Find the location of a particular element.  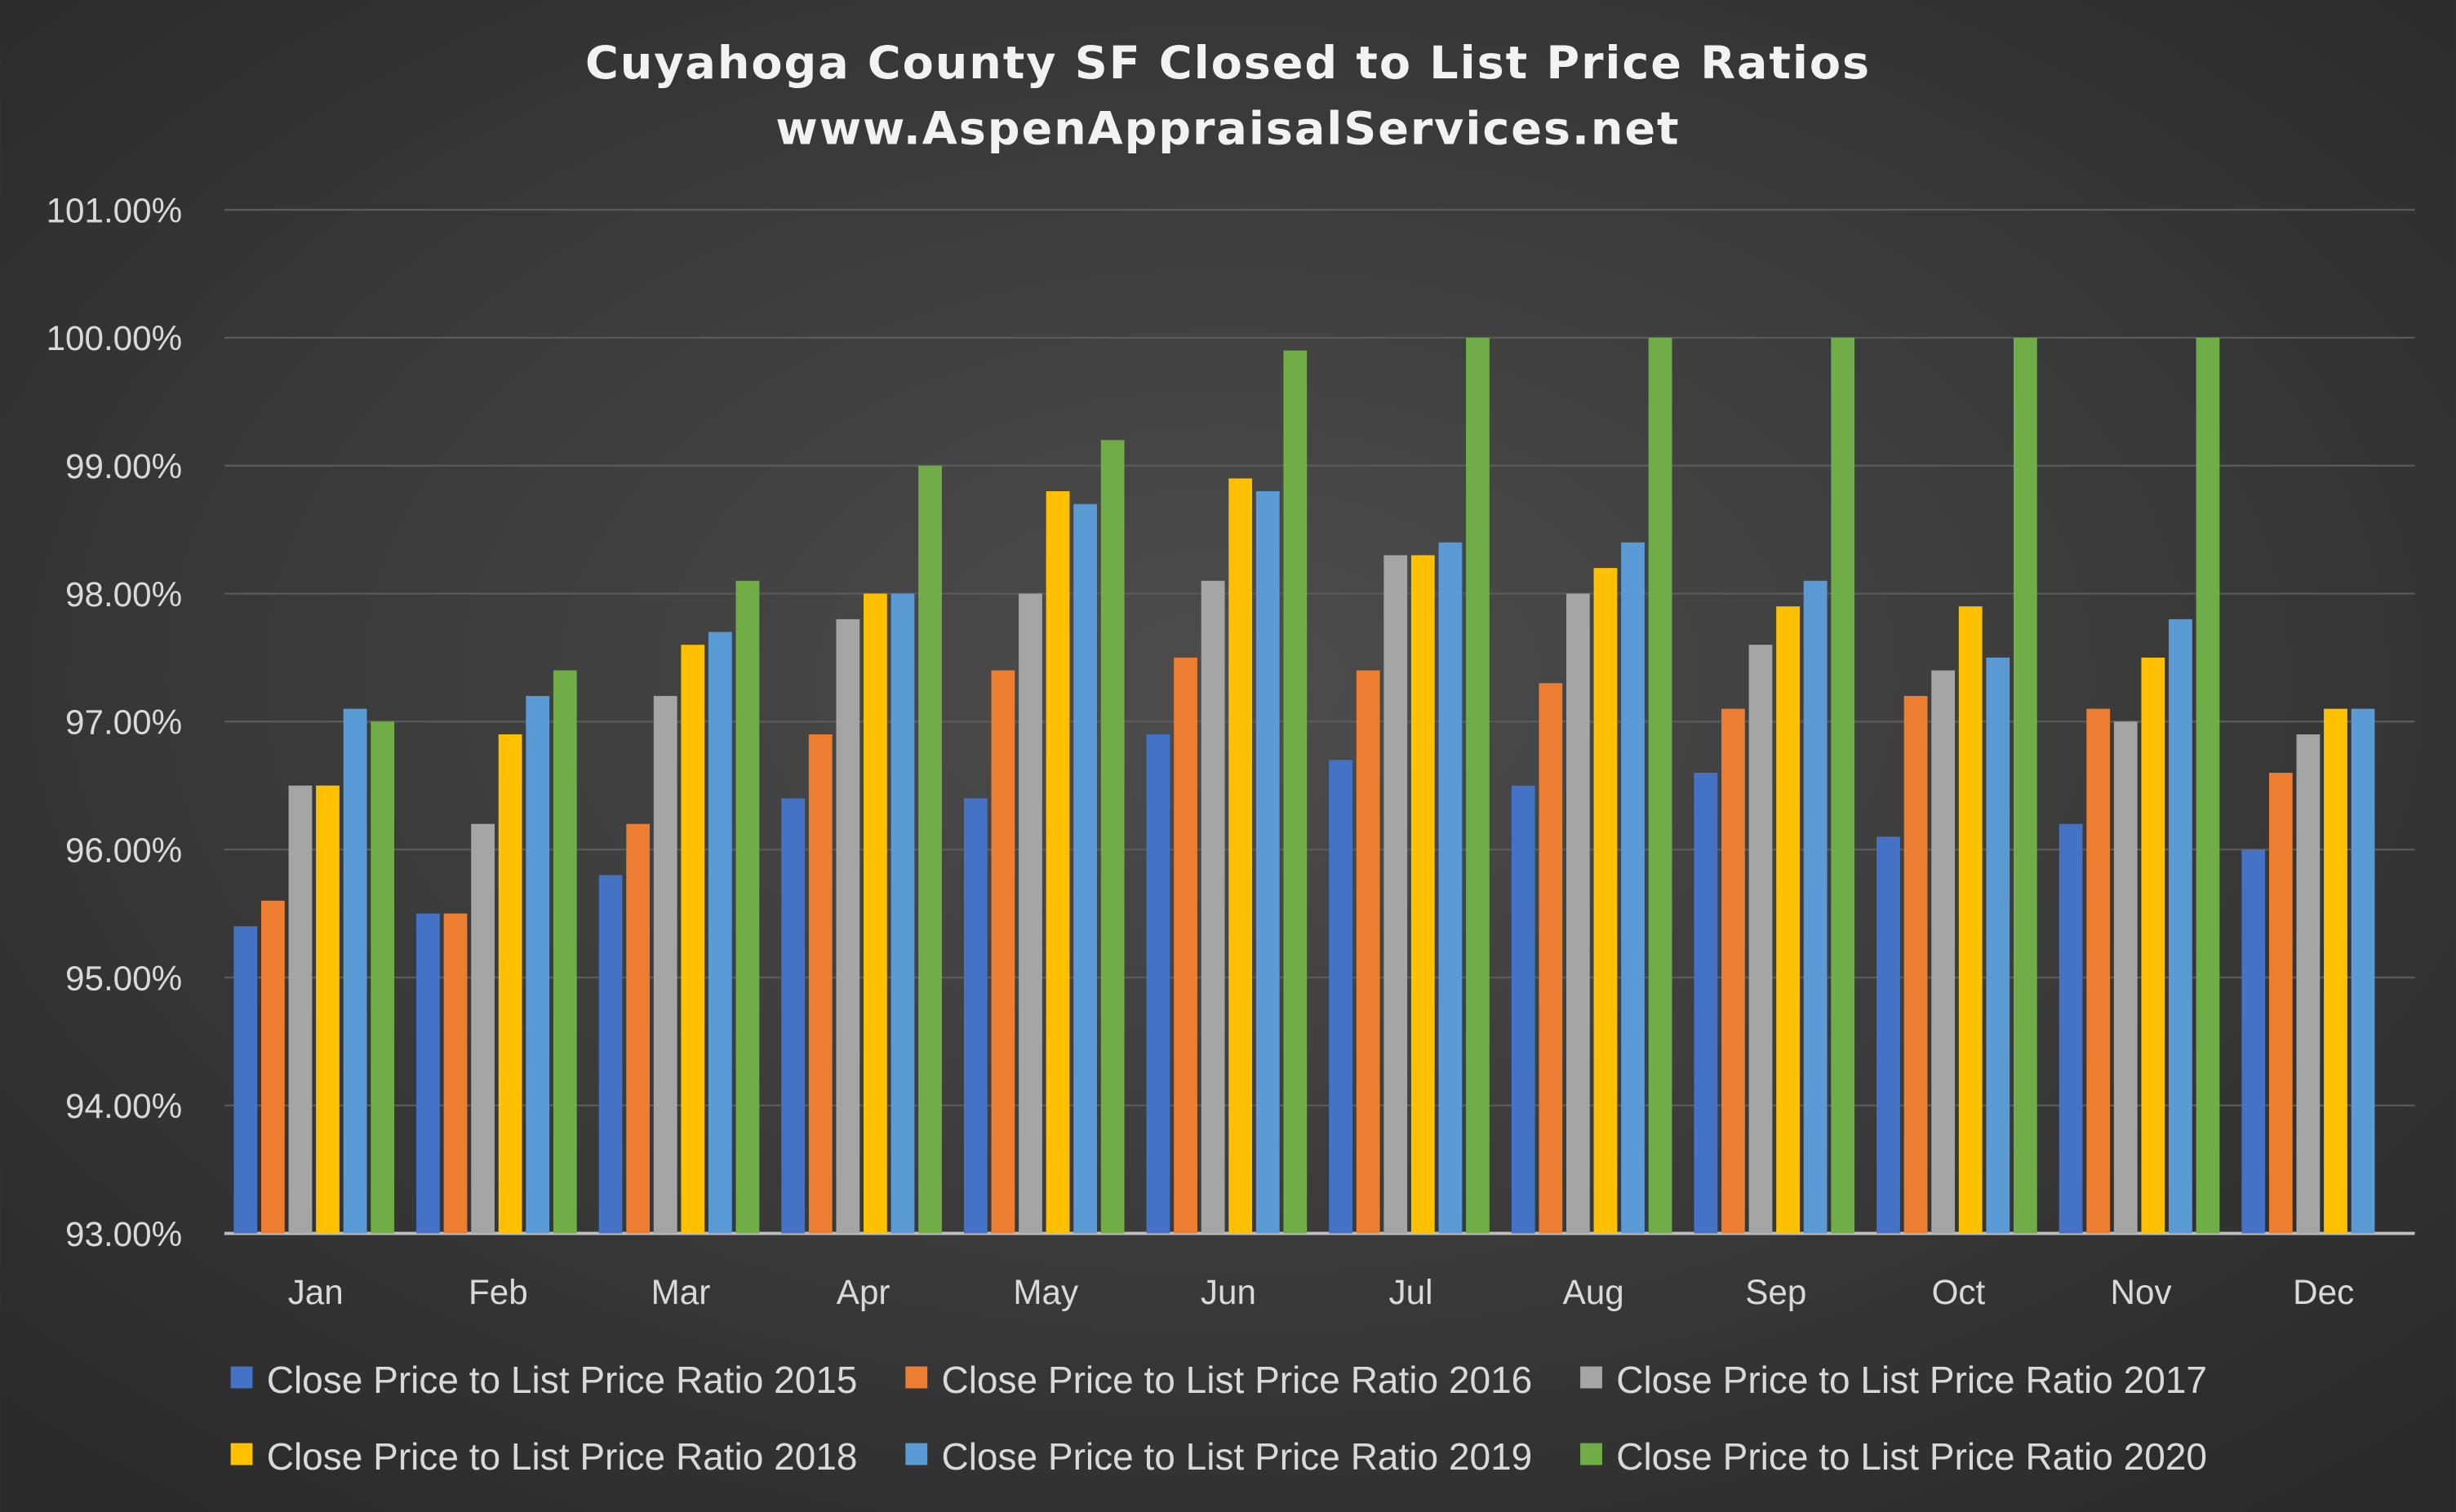

x-tick-label: Apr is located at coordinates (863, 1292).